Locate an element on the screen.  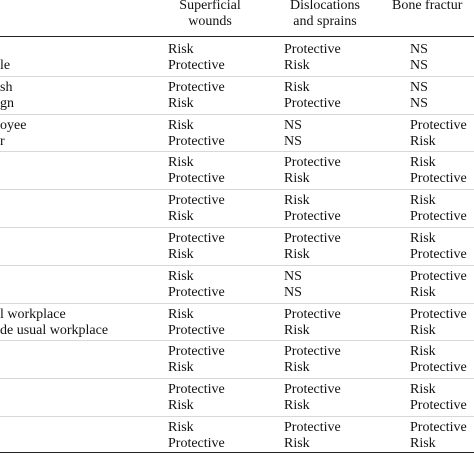
row-label: de usual workplace is located at coordinates (54, 330).